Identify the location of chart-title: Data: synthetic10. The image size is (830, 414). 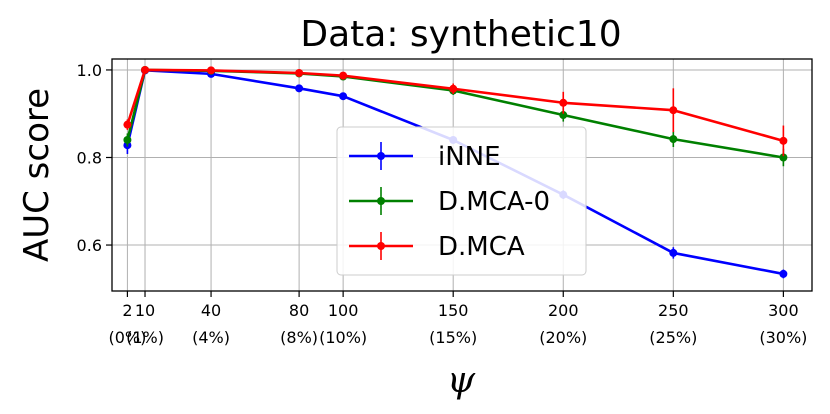
(460, 34).